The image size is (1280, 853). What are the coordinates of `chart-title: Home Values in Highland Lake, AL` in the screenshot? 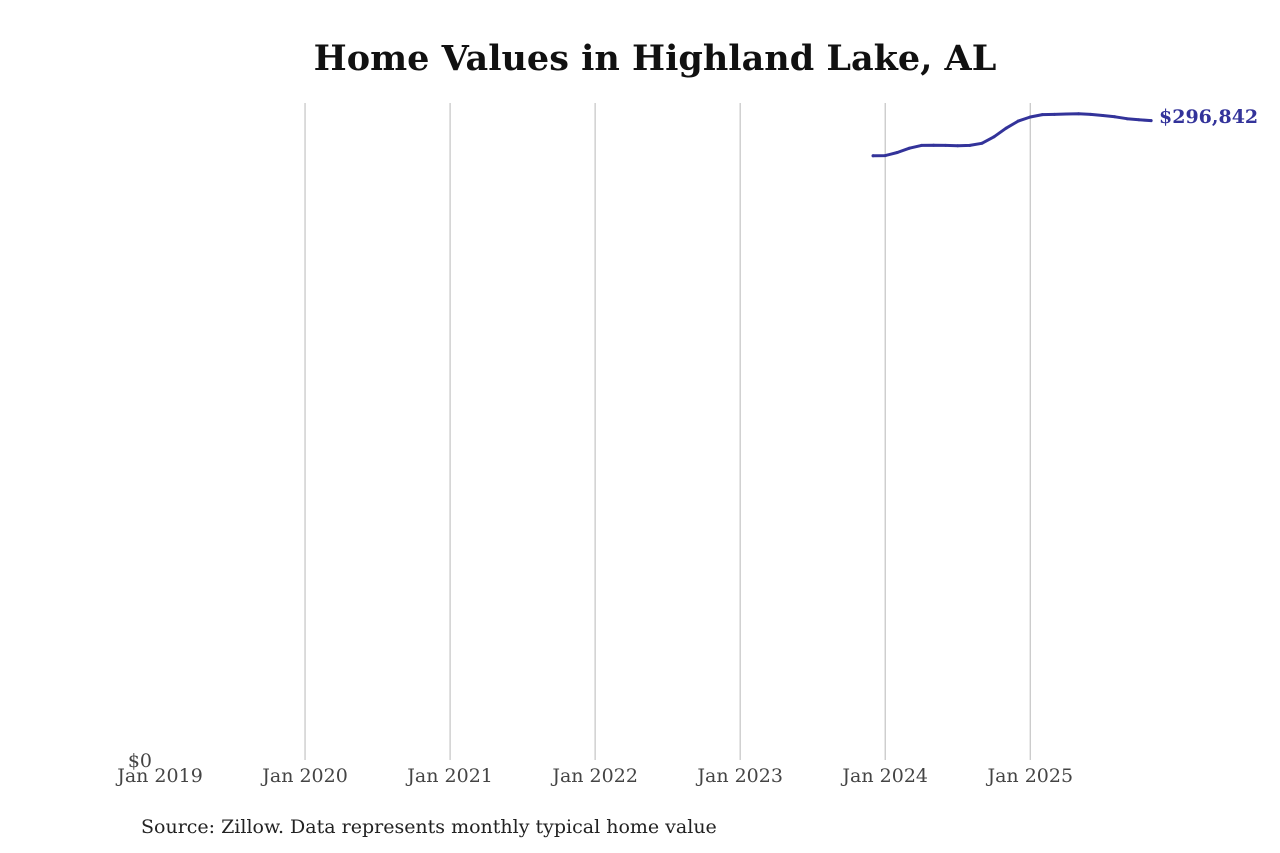 It's located at (655, 58).